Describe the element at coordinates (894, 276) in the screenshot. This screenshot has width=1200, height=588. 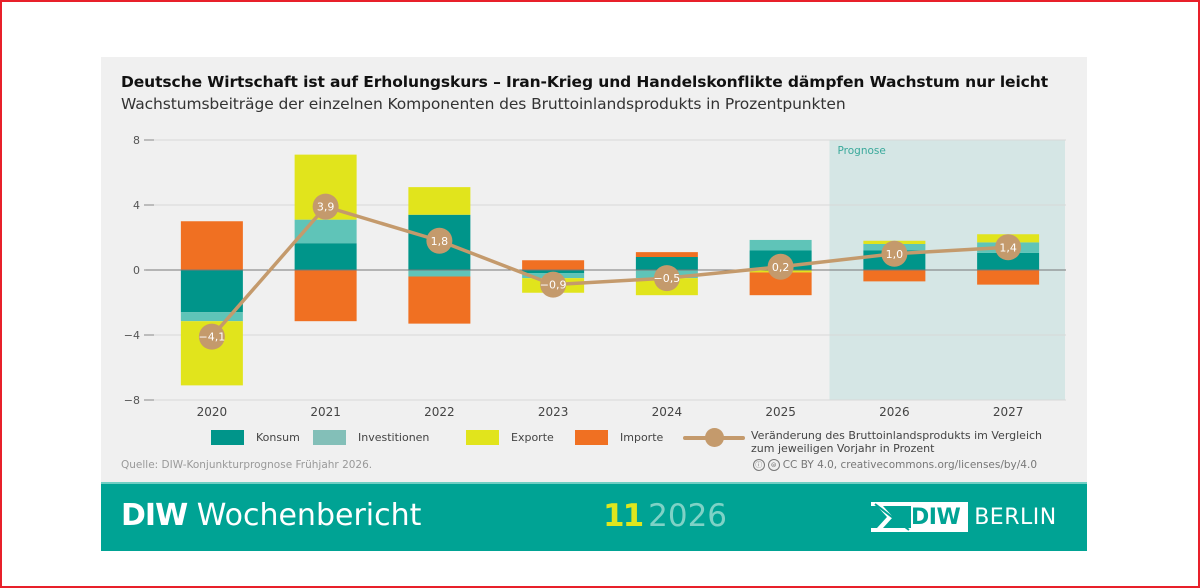
I see `bar-importe-2026` at that location.